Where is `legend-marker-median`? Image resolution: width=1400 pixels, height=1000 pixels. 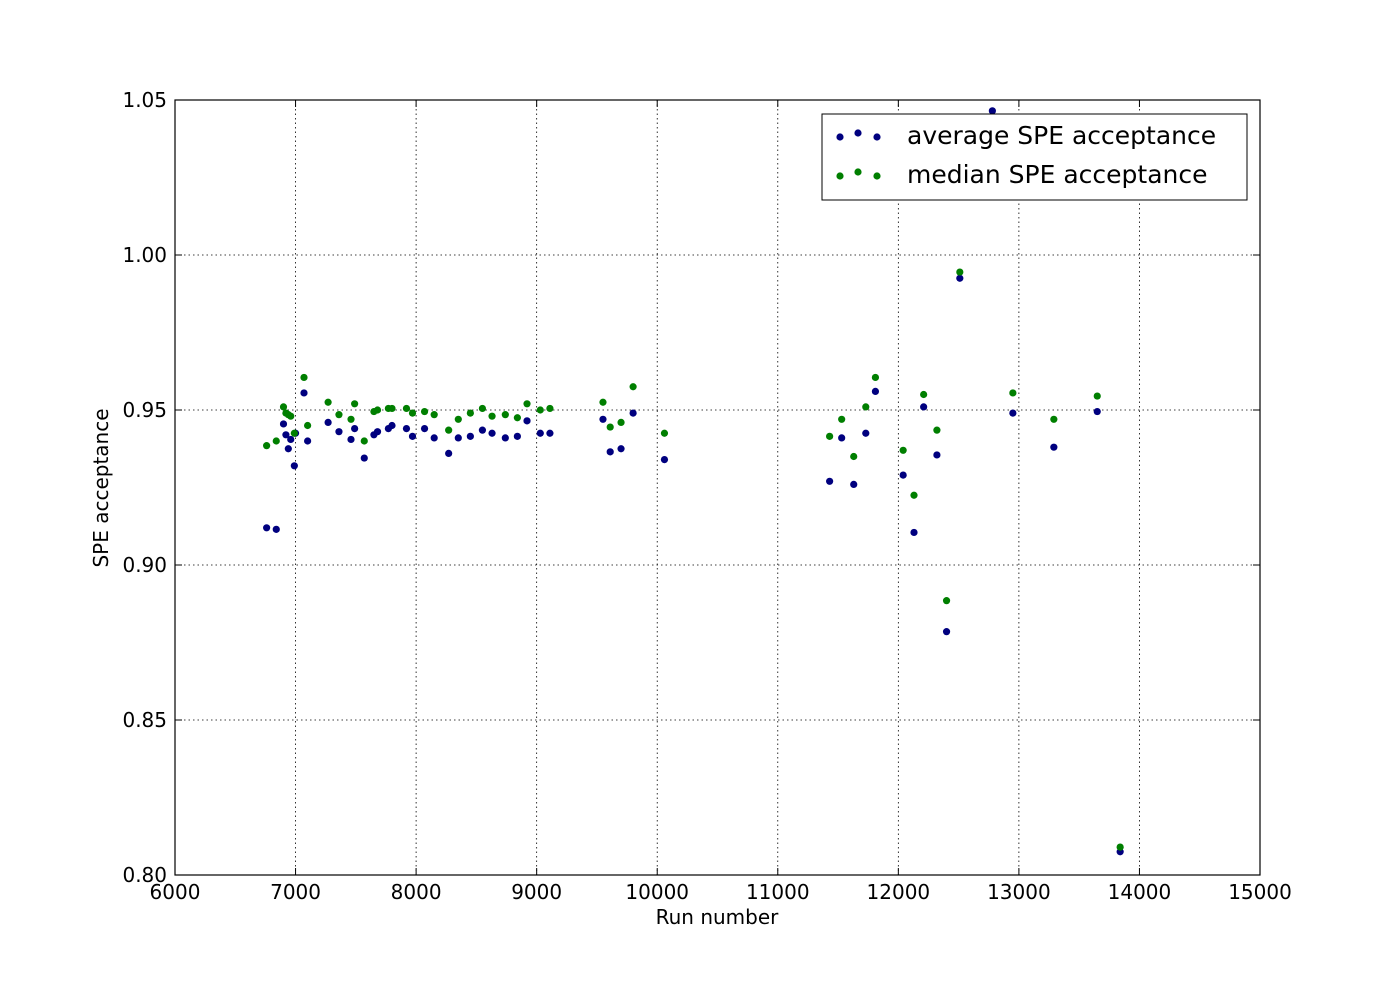 legend-marker-median is located at coordinates (858, 174).